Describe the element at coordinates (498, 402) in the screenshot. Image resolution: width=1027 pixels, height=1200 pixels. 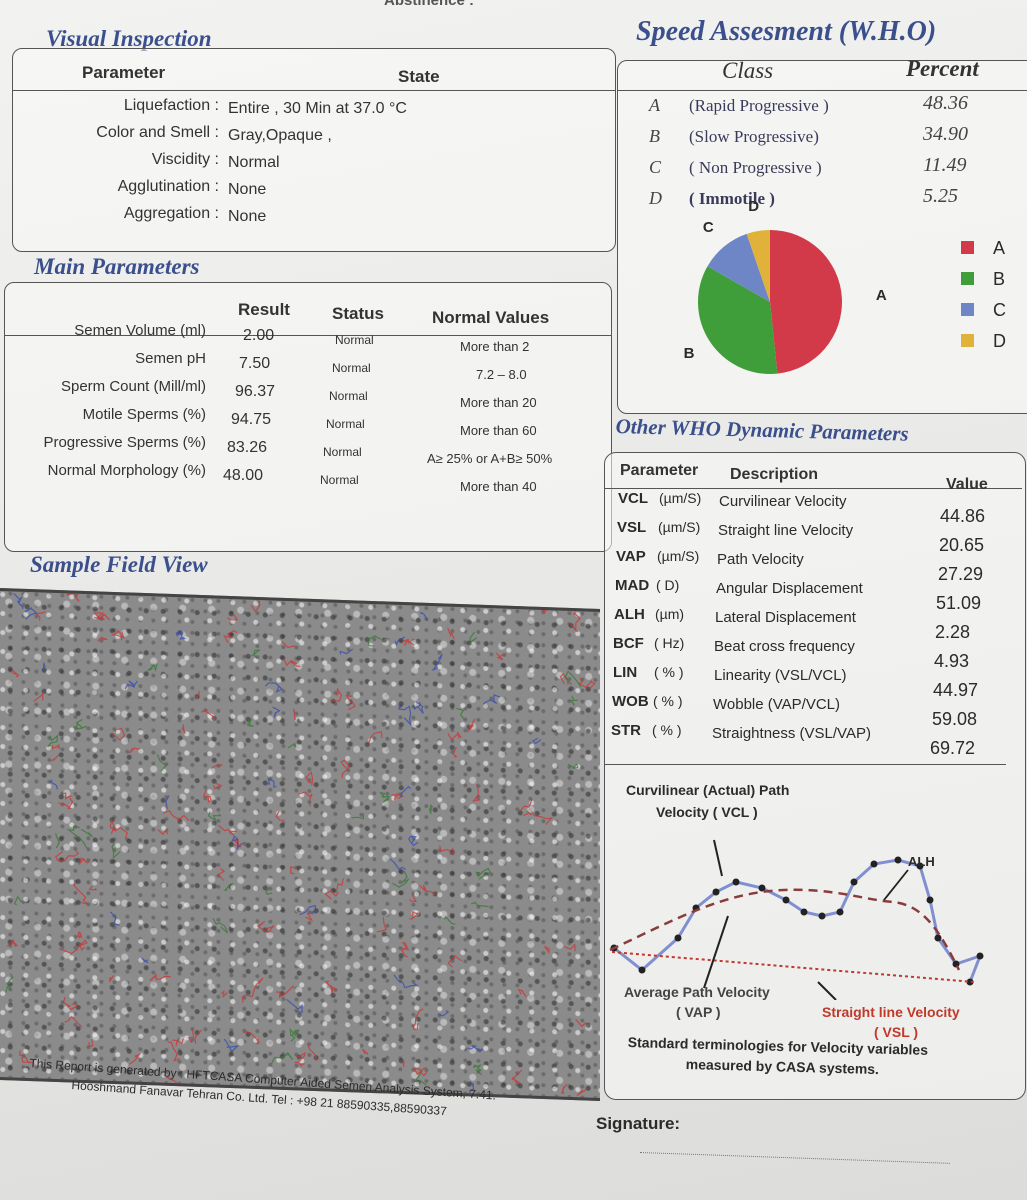
I see `main-row-normal: More than 20` at that location.